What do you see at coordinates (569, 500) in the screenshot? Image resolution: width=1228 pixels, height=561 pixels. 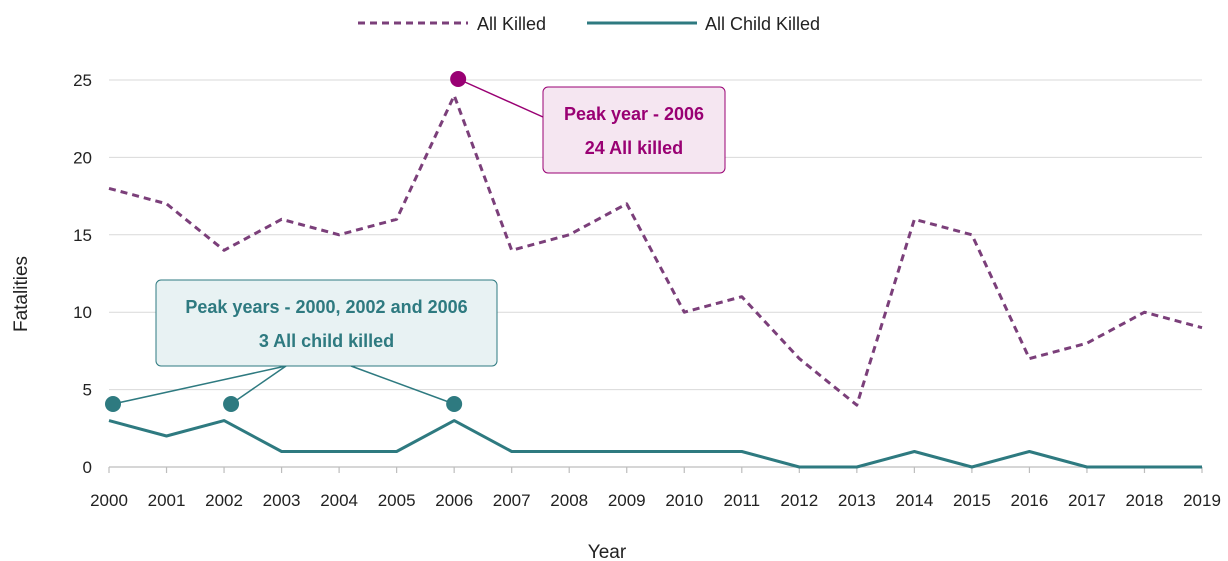 I see `x-tick-label: 2008` at bounding box center [569, 500].